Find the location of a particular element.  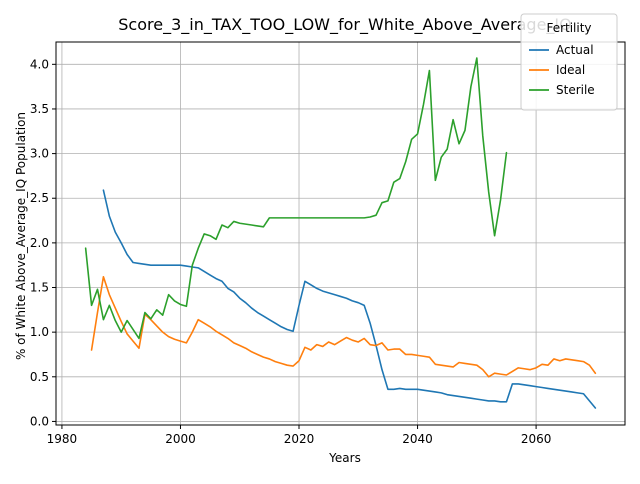

y-tick-label: 0.0 is located at coordinates (39, 421).